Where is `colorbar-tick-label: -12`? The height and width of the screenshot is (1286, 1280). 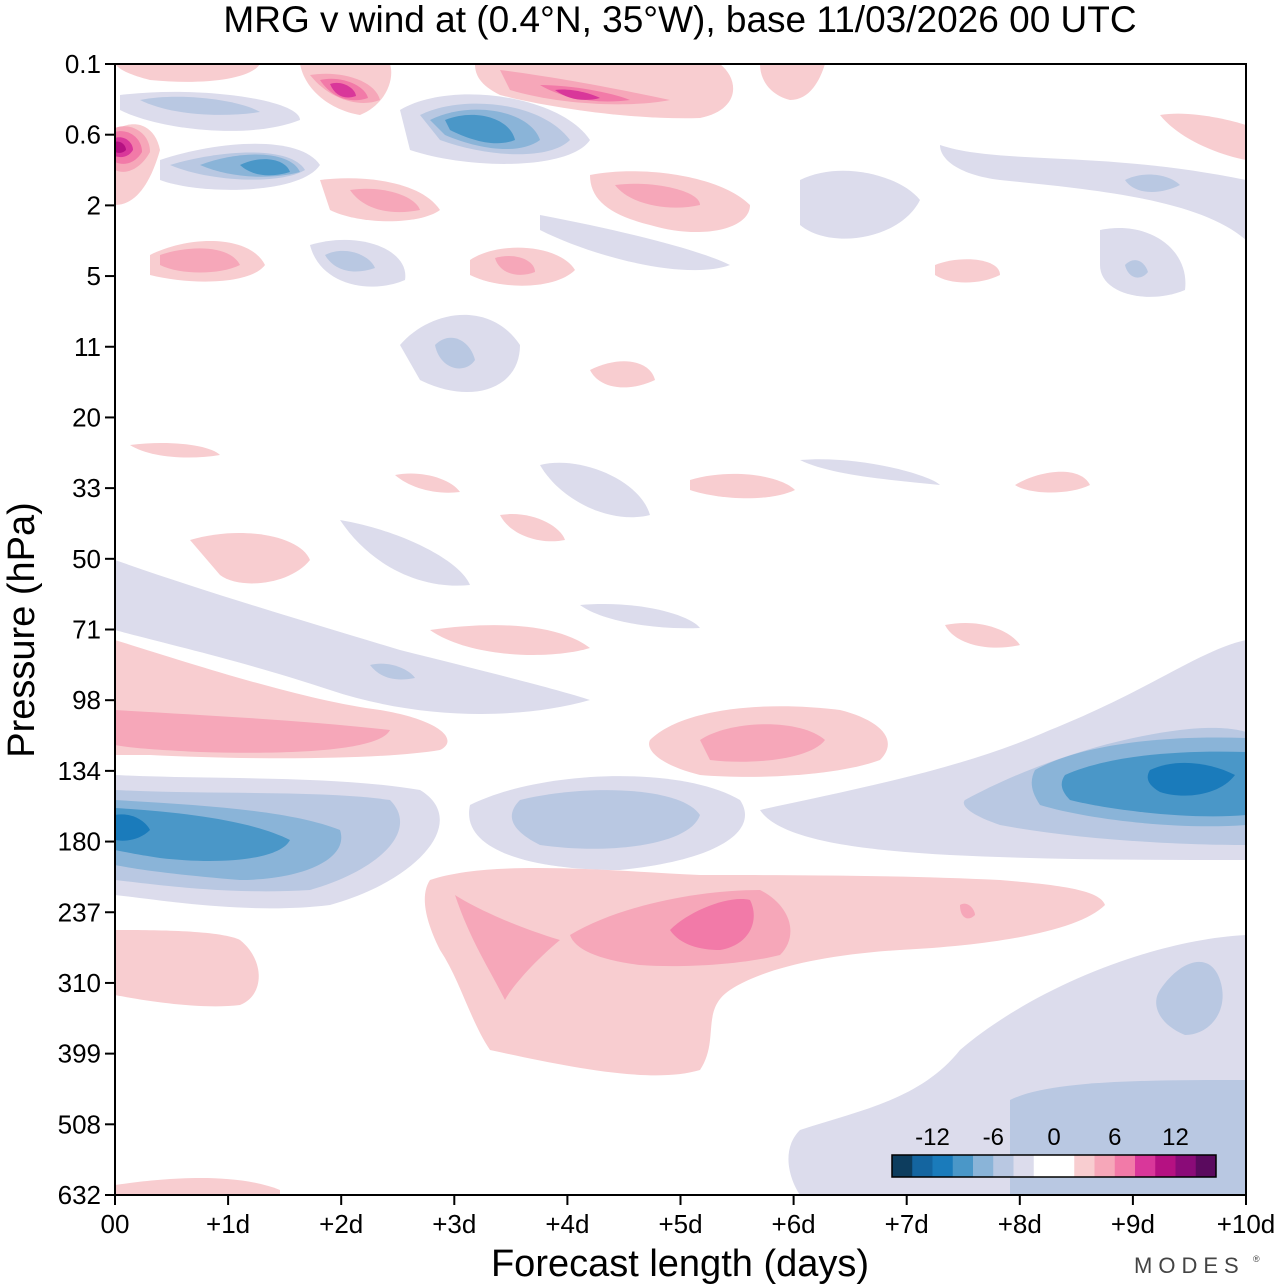 colorbar-tick-label: -12 is located at coordinates (932, 1137).